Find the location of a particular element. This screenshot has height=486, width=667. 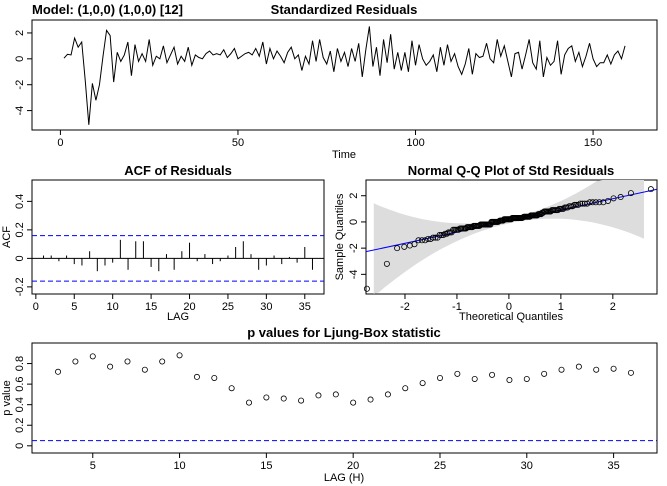

ljung-x-tick-label: 10 is located at coordinates (179, 466).